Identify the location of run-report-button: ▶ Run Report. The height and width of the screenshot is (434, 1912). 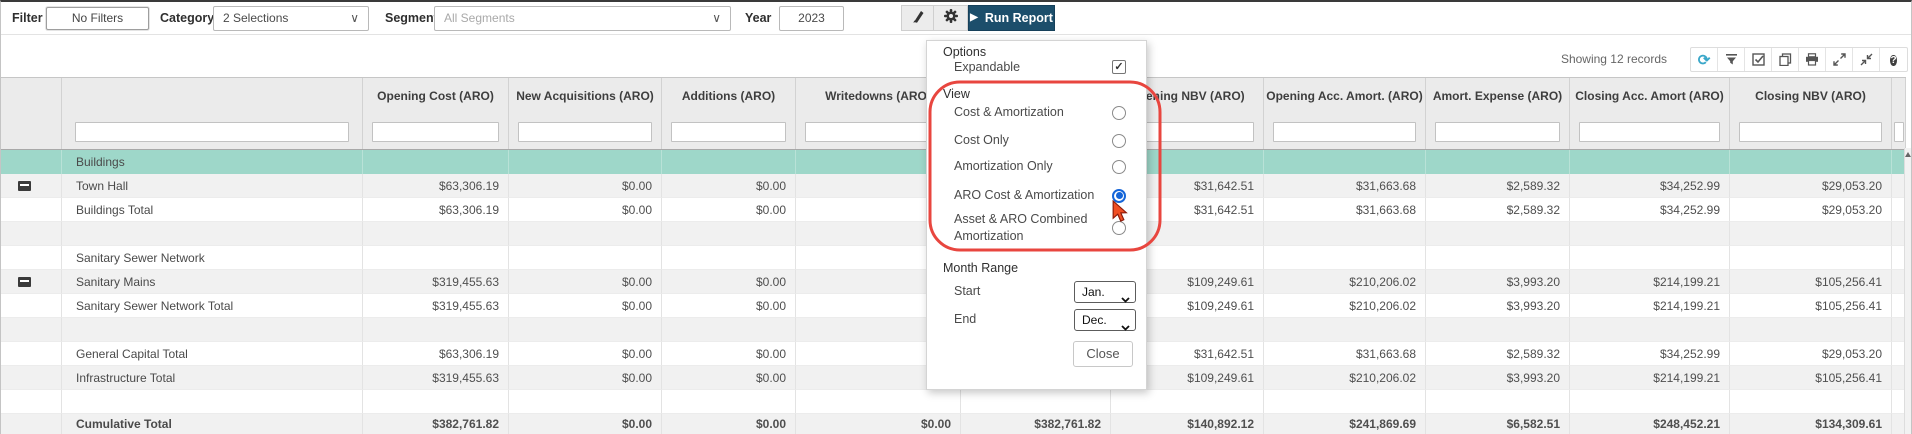
(1011, 18).